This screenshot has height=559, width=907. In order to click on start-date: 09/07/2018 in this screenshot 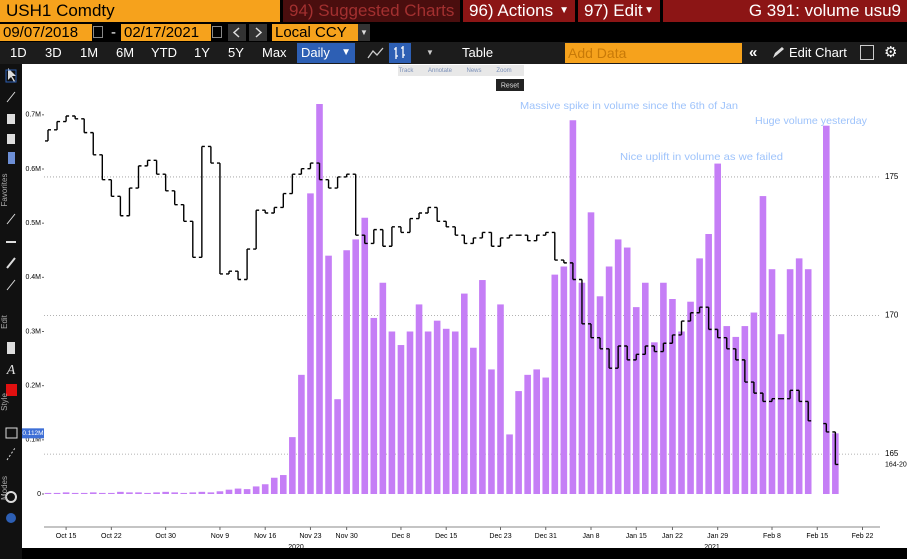, I will do `click(46, 32)`.